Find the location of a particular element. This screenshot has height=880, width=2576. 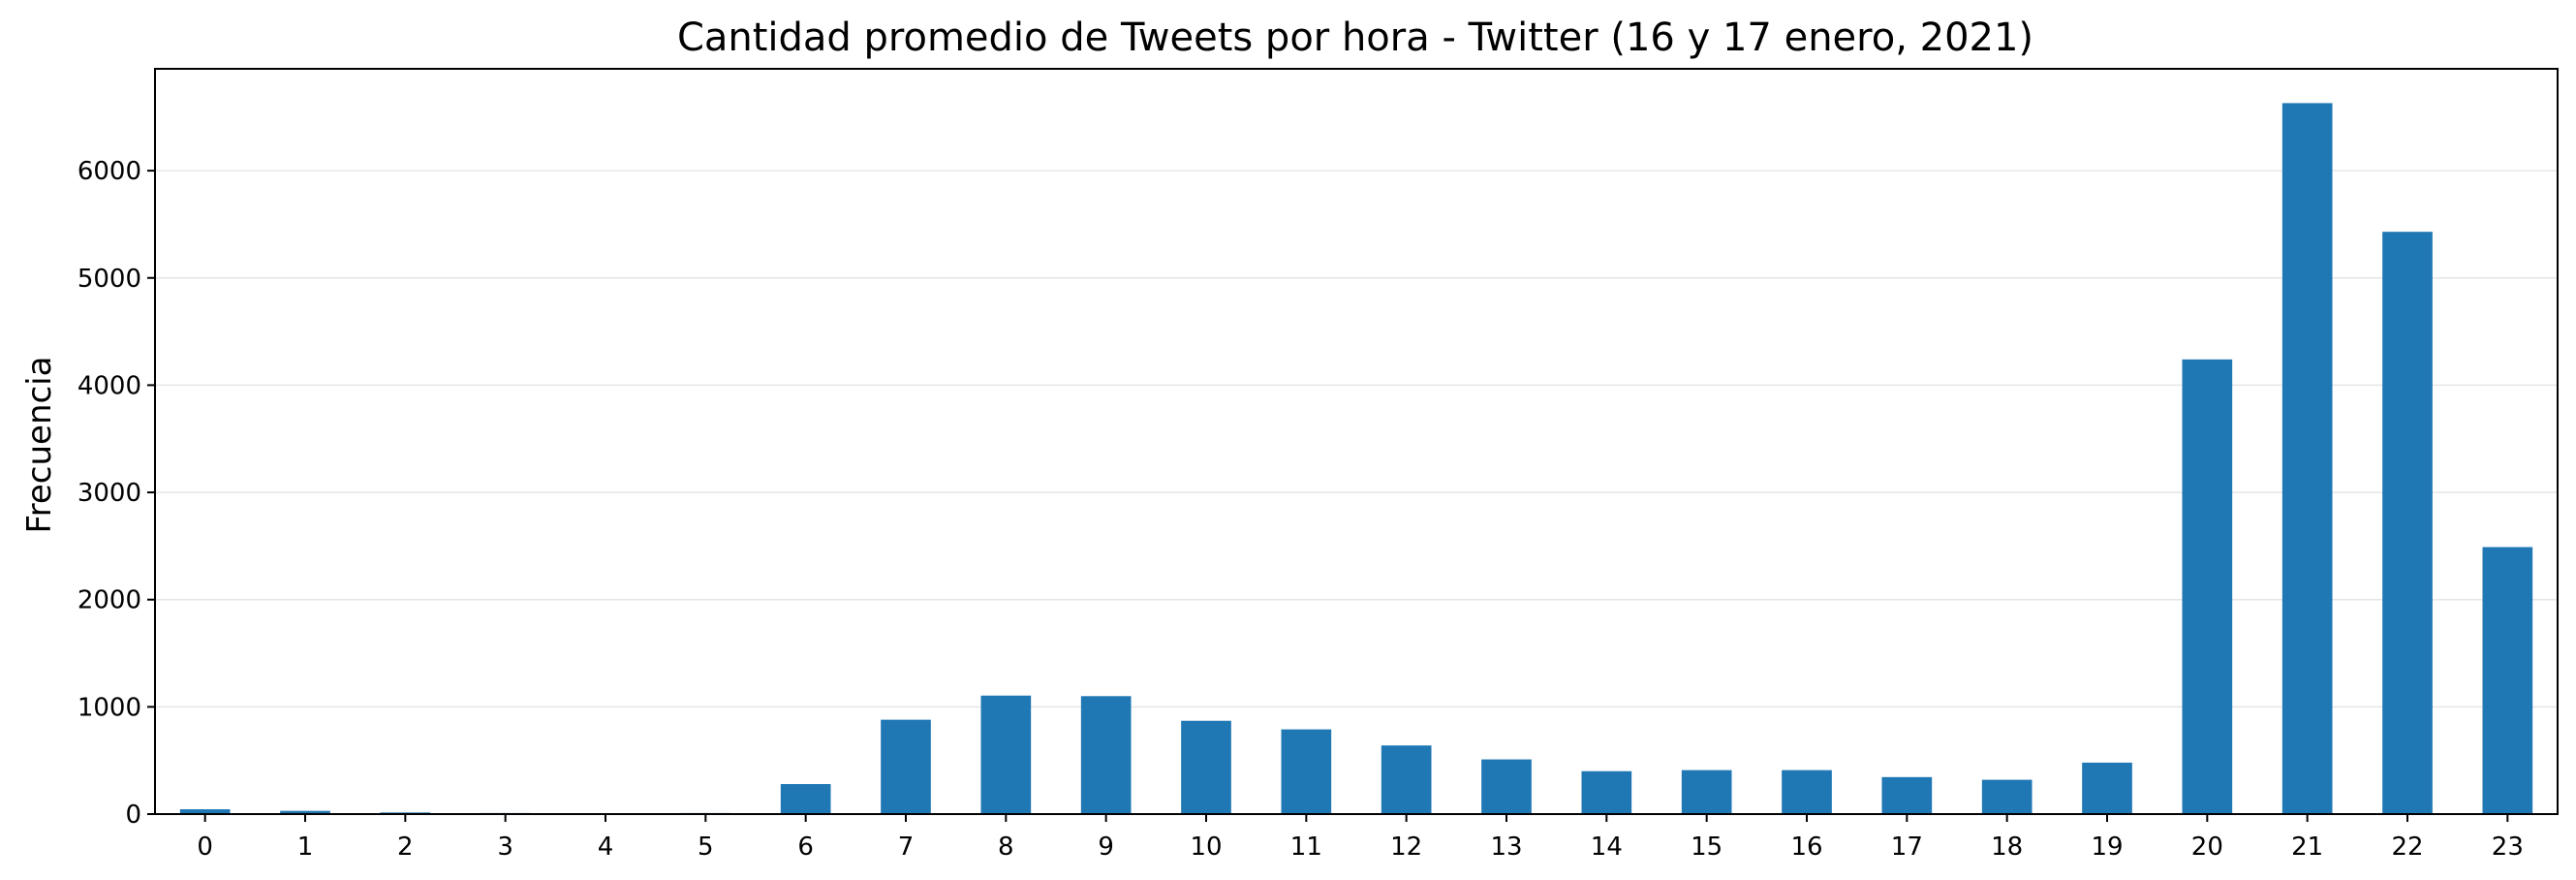

y-axis-ticks: 0 1000 2000 3000 4000 5000 6000 is located at coordinates (116, 493).